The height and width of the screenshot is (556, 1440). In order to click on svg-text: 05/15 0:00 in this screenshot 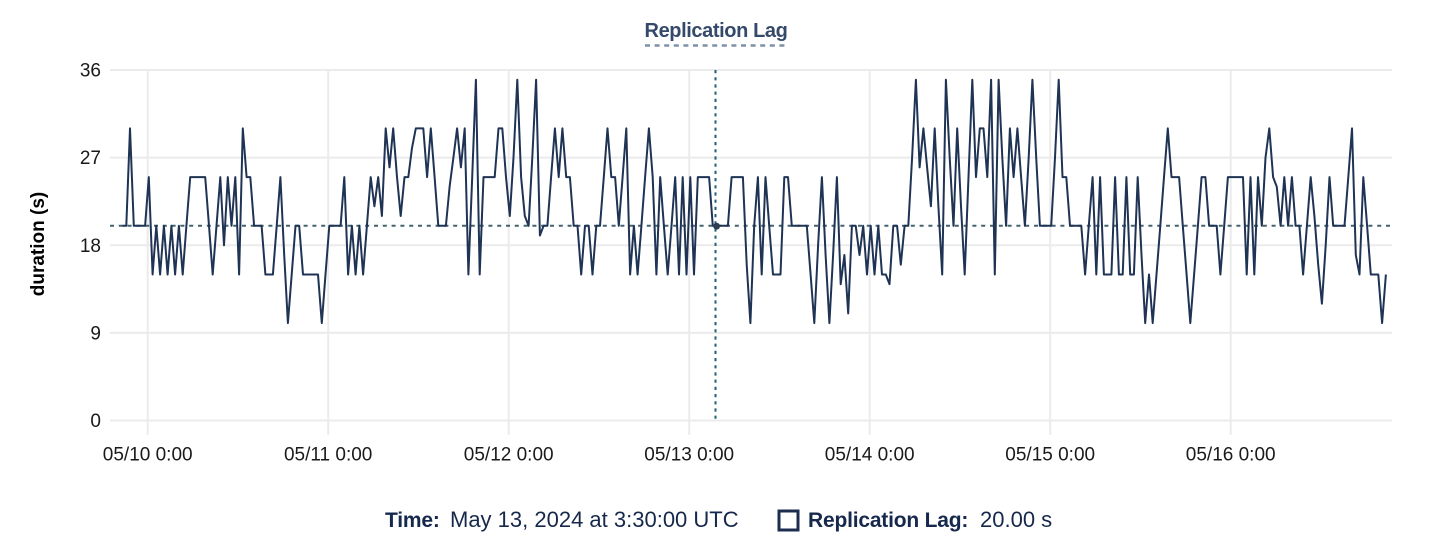, I will do `click(1050, 455)`.